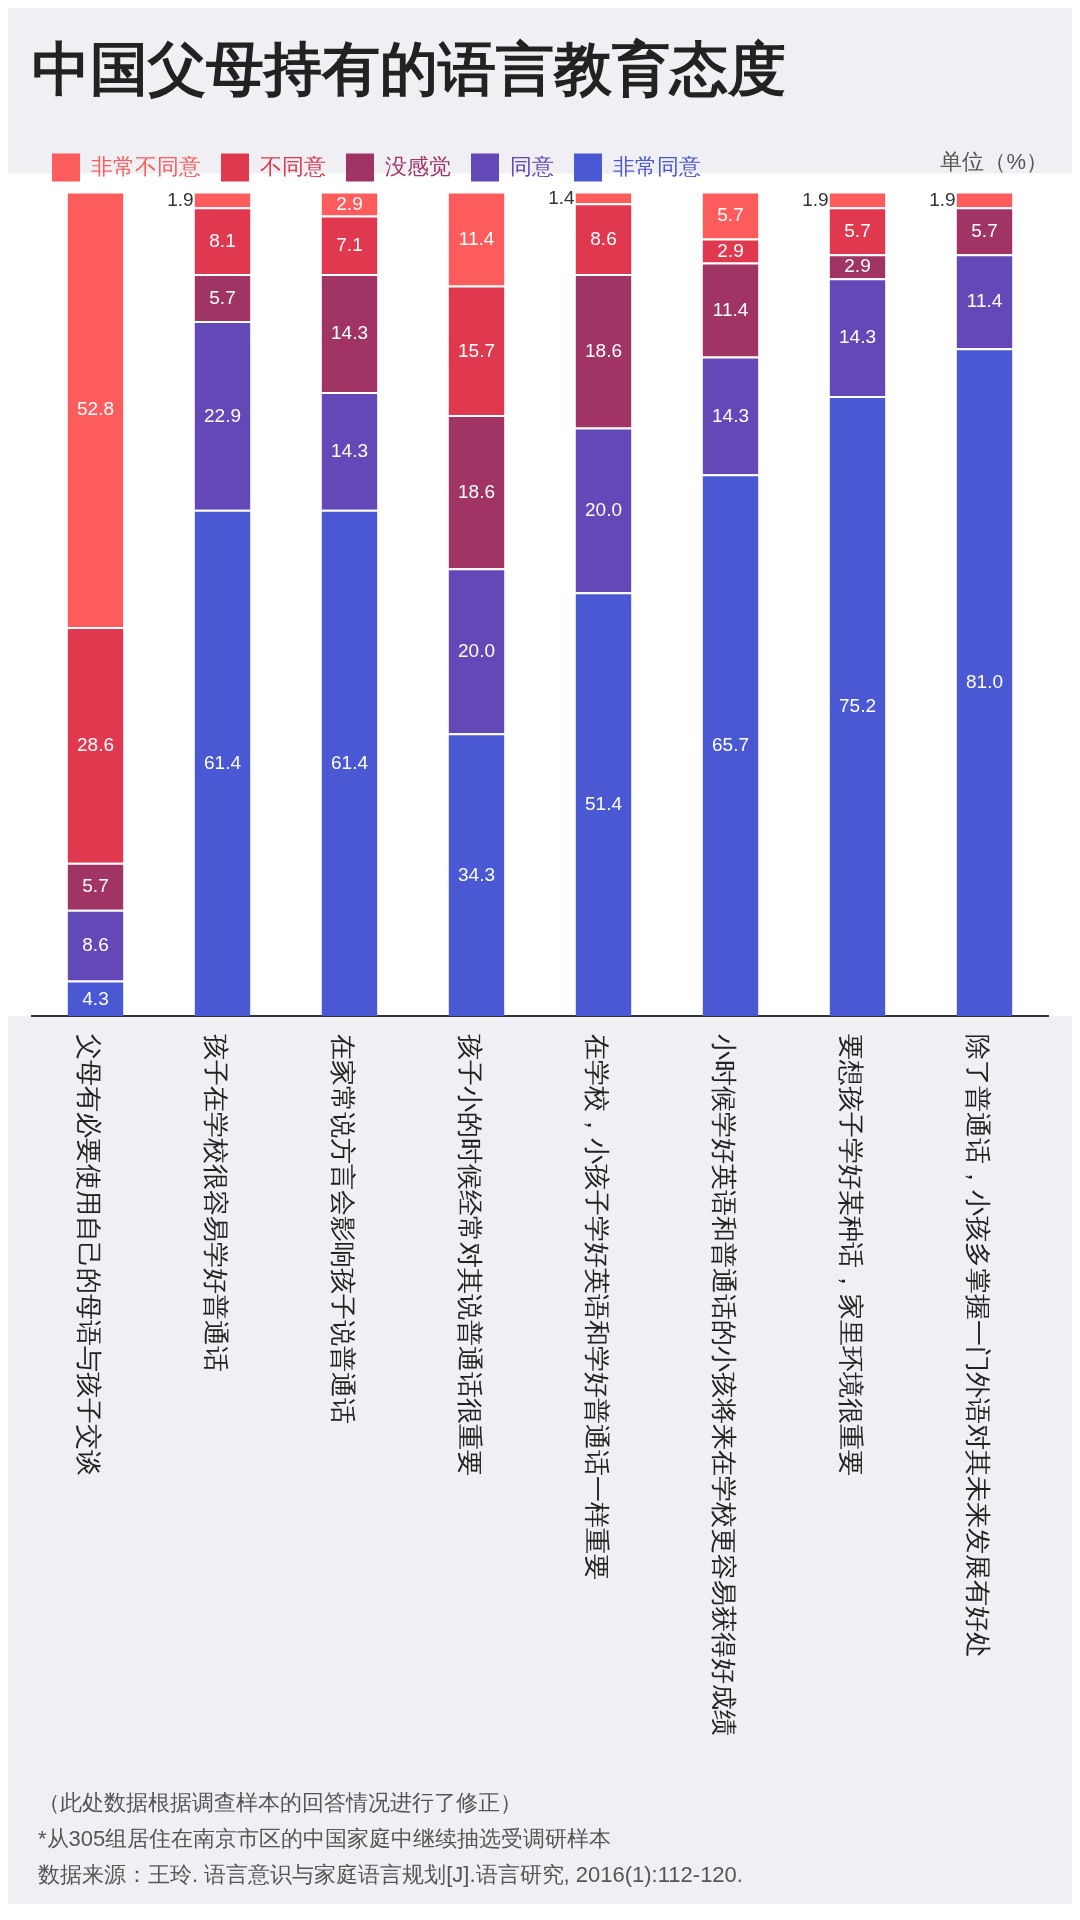  I want to click on legend-label: 非常同意, so click(657, 166).